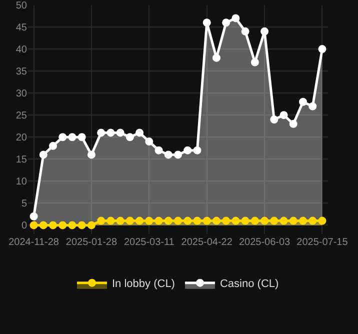  What do you see at coordinates (22, 50) in the screenshot?
I see `y-tick-label: 40` at bounding box center [22, 50].